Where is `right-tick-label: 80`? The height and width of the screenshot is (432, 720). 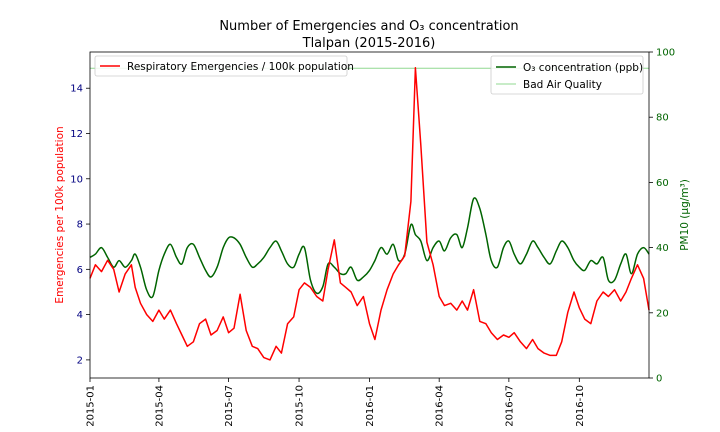 right-tick-label: 80 is located at coordinates (662, 118).